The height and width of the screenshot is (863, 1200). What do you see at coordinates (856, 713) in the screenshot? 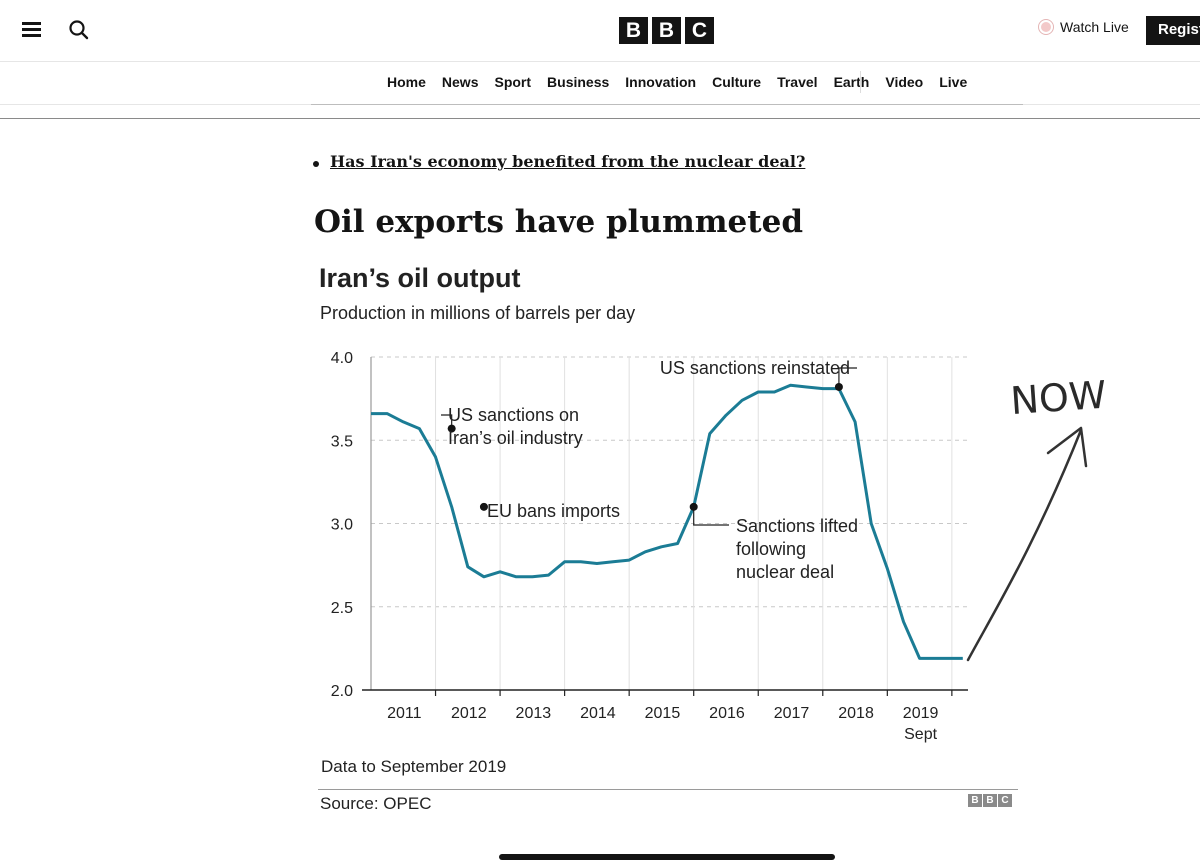
I see `x-tick-label: 2018` at bounding box center [856, 713].